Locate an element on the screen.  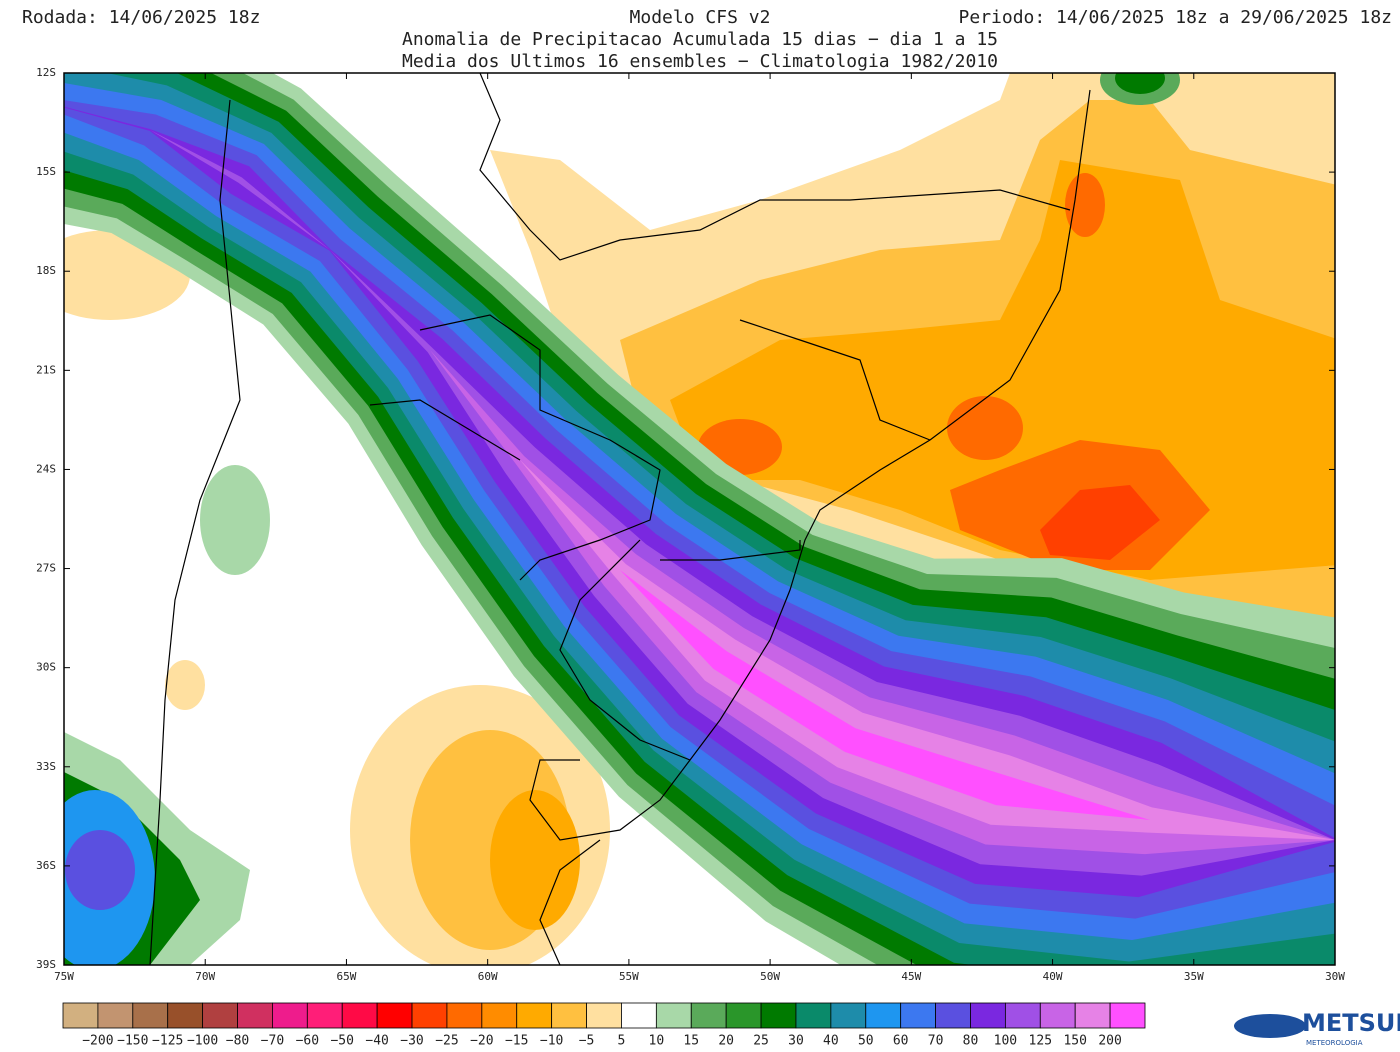
colorbar-label: −70 is located at coordinates (272, 1041).